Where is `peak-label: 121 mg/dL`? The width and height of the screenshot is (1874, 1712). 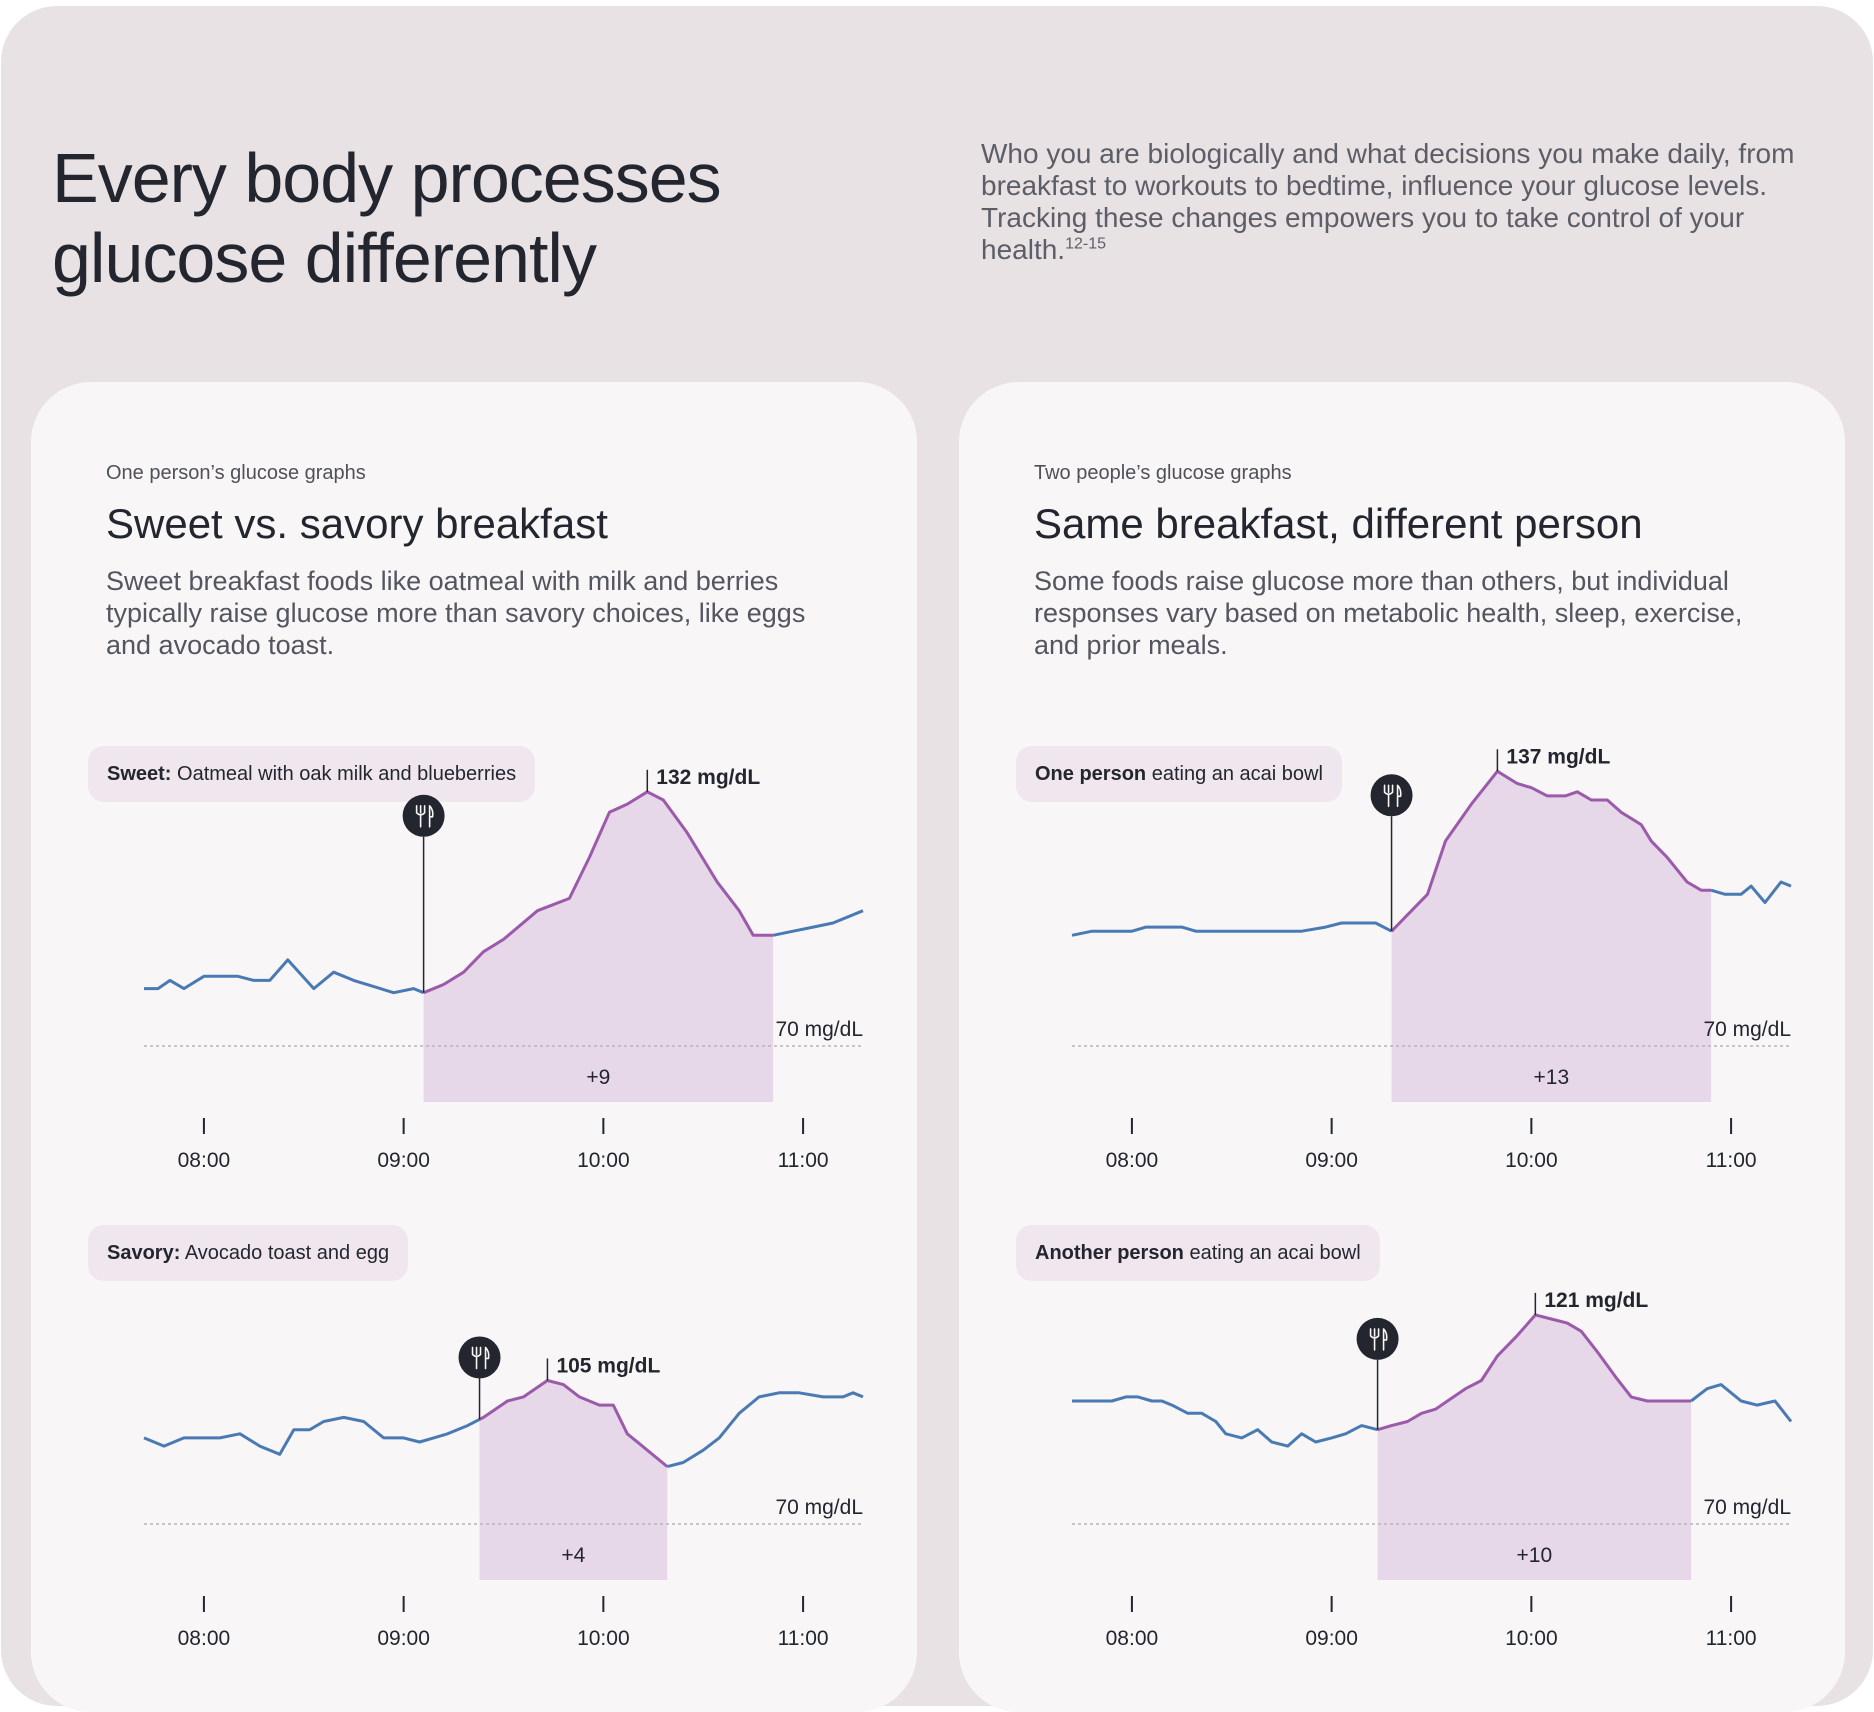
peak-label: 121 mg/dL is located at coordinates (1596, 1300).